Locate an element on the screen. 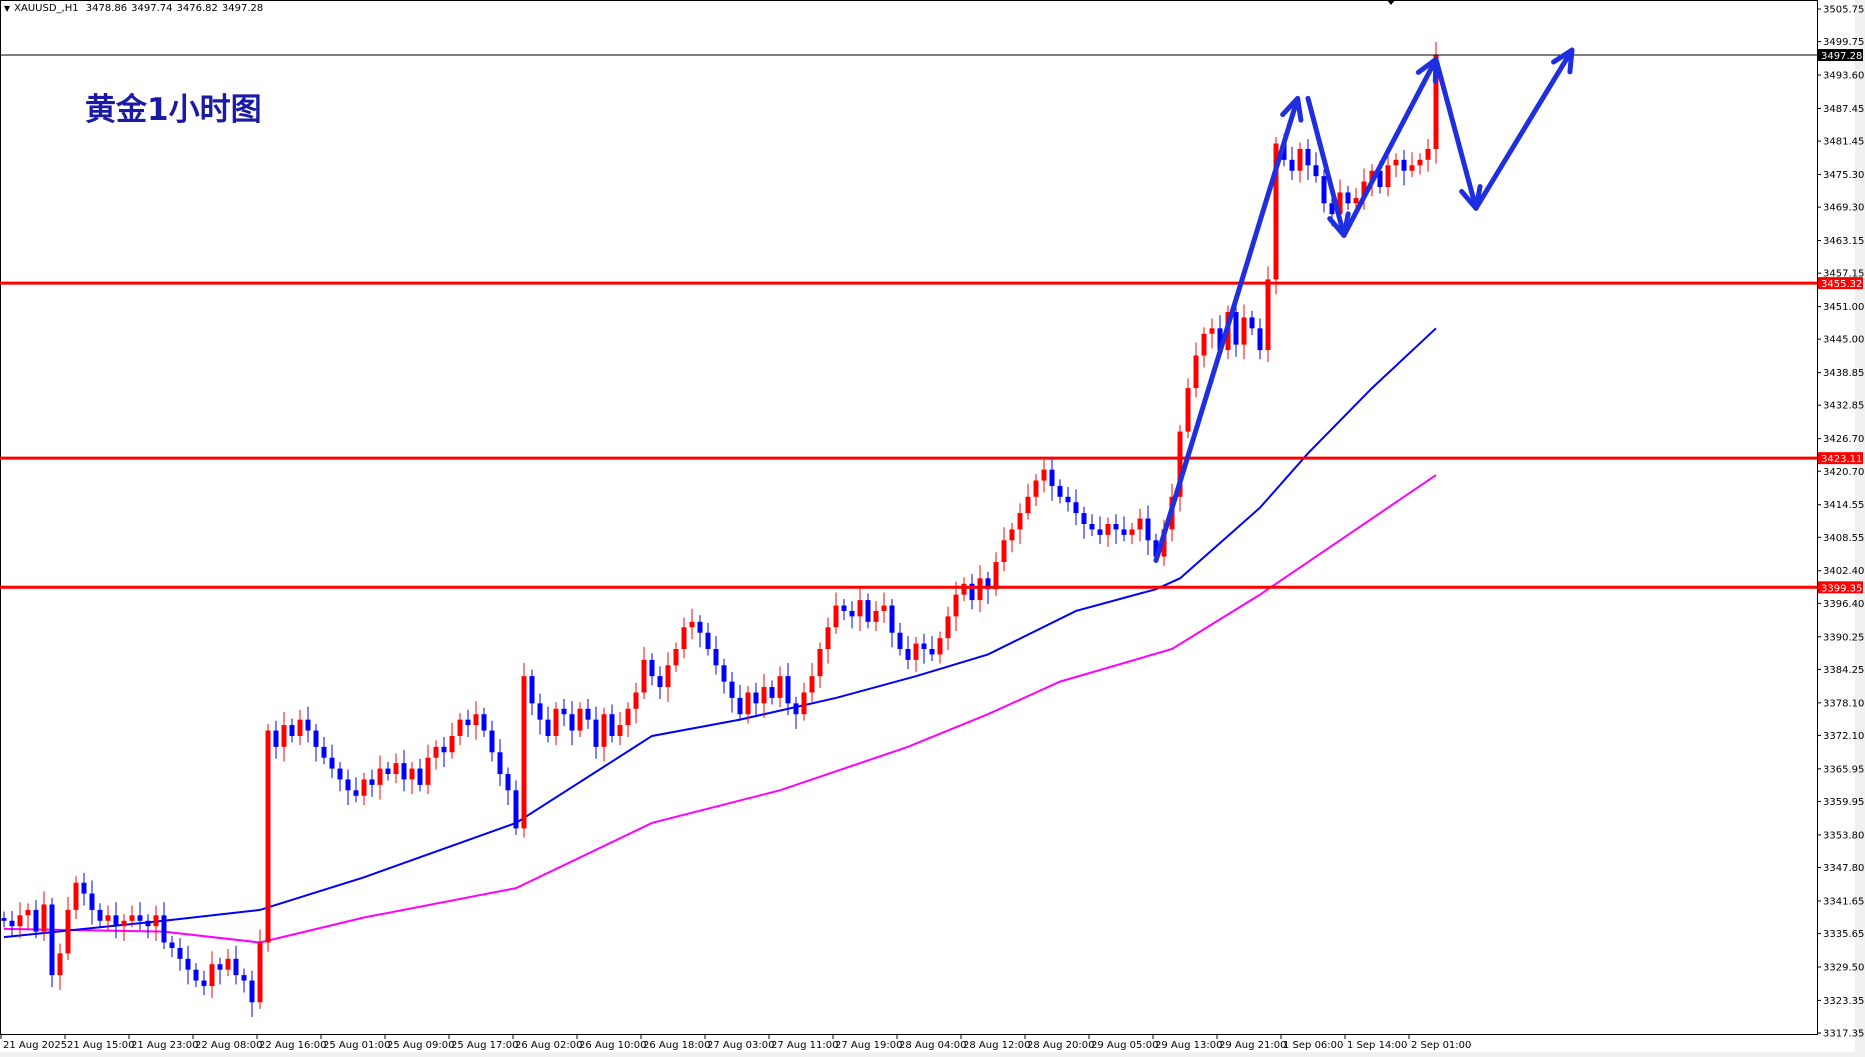 This screenshot has width=1865, height=1057. arrow-shaft is located at coordinates (1326, 166).